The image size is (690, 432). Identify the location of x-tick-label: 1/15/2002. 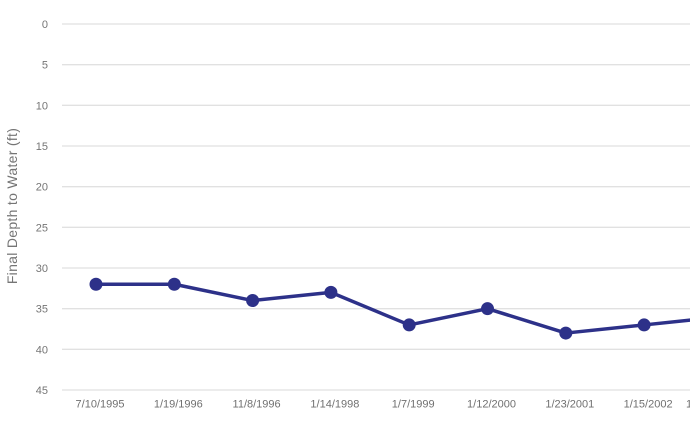
(648, 405).